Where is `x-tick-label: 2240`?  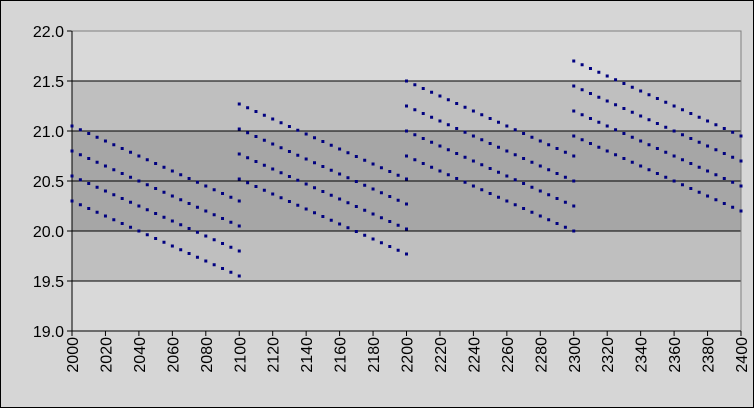 x-tick-label: 2240 is located at coordinates (474, 355).